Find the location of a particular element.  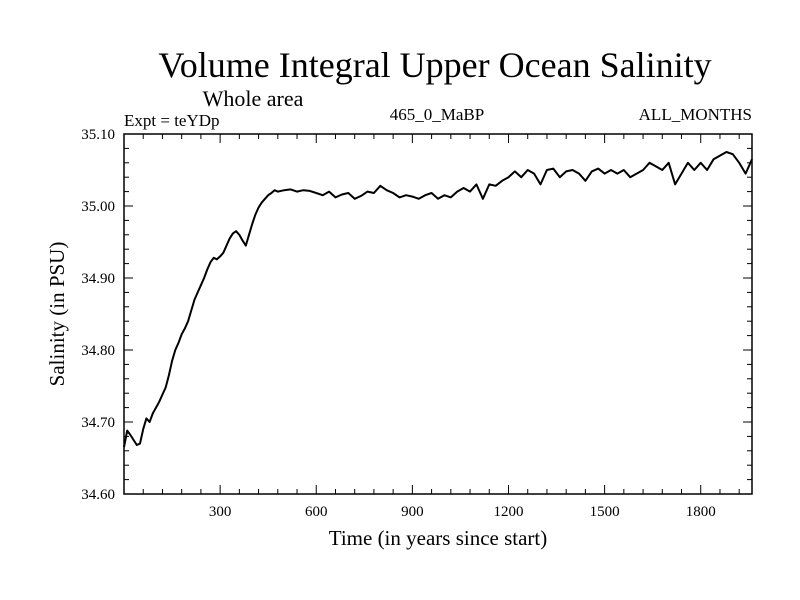

y-tick-label: 34.70 is located at coordinates (98, 423).